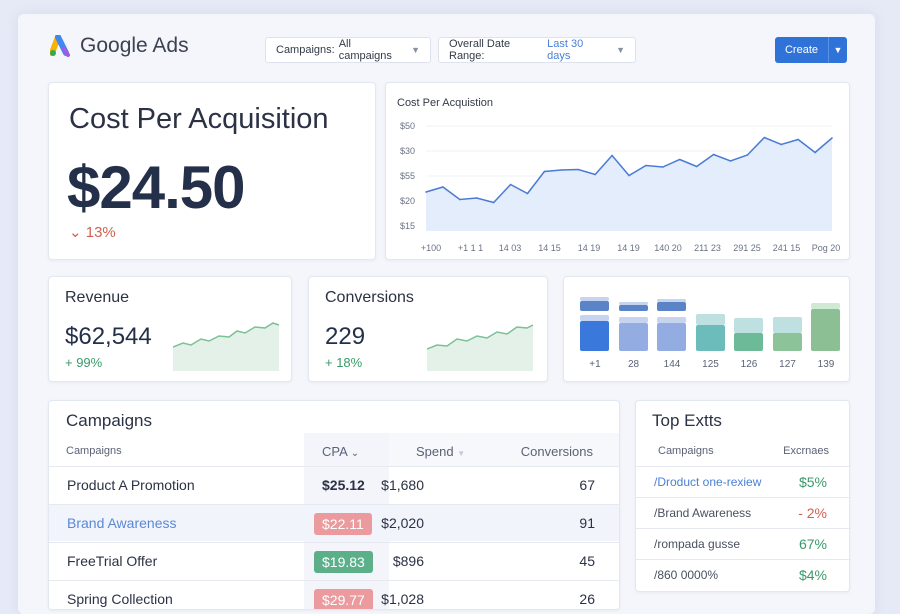 The width and height of the screenshot is (900, 614). I want to click on x-tick-label: +100, so click(431, 248).